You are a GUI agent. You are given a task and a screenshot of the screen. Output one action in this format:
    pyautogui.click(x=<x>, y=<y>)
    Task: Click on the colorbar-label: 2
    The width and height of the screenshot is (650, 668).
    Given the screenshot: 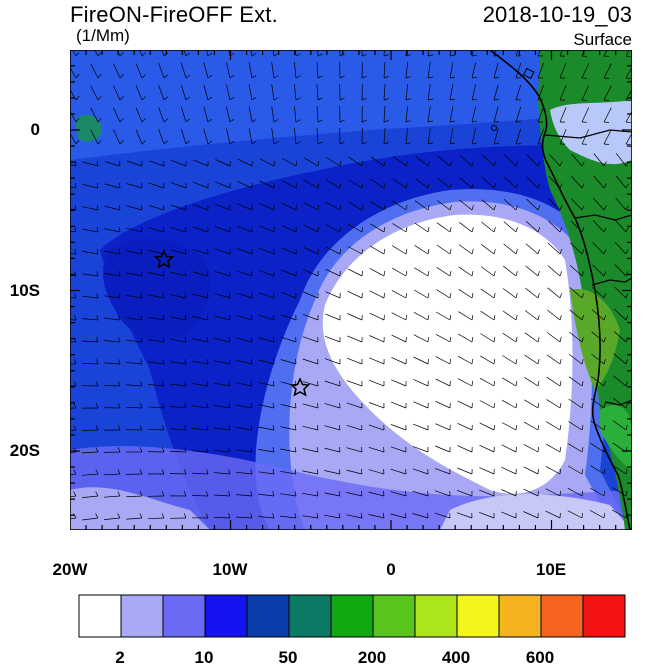 What is the action you would take?
    pyautogui.click(x=120, y=658)
    